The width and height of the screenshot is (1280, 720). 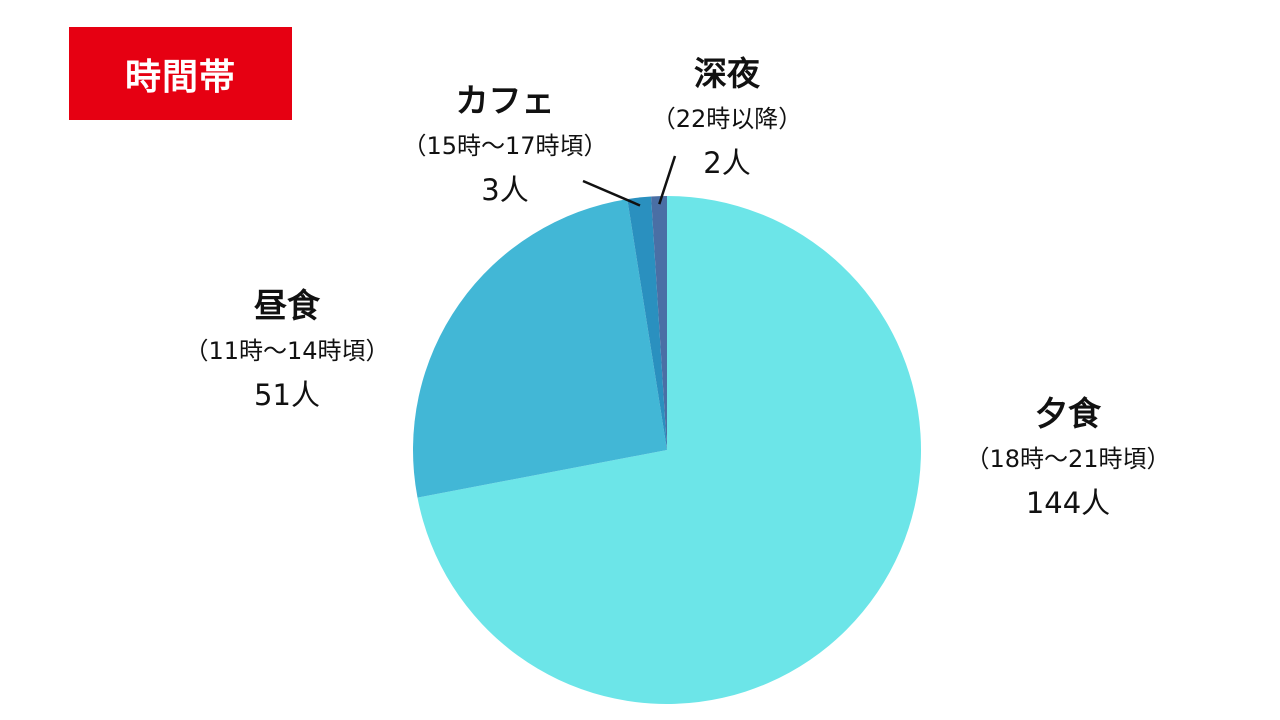 I want to click on slice-name: 昼食, so click(x=287, y=305).